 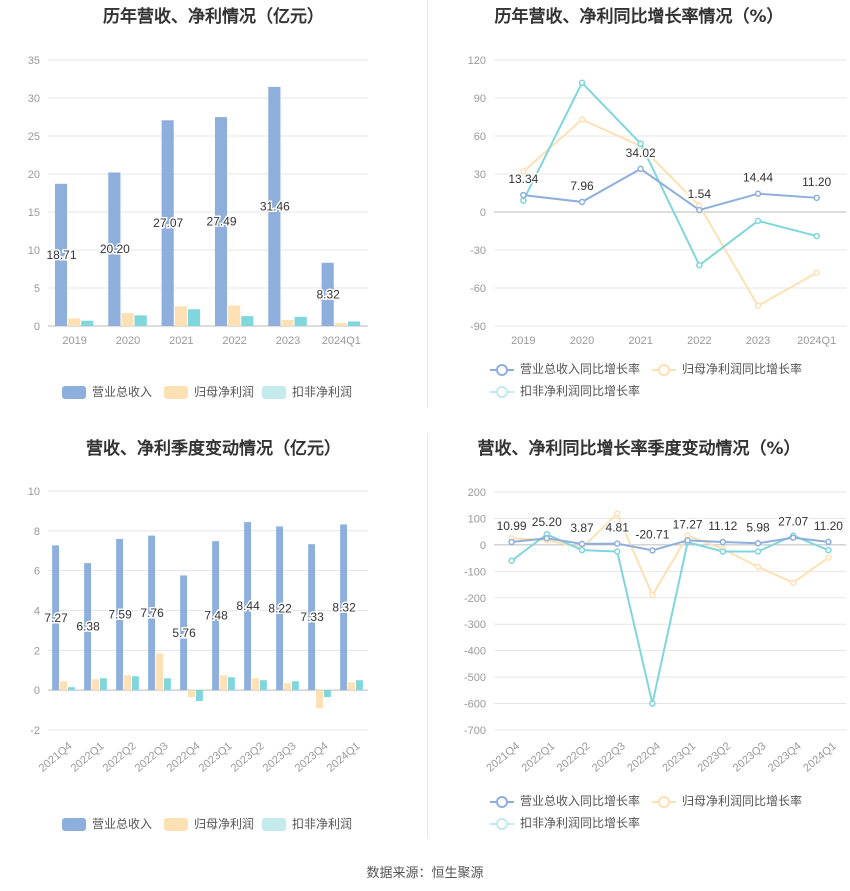 What do you see at coordinates (213, 449) in the screenshot?
I see `chart-title: 营收、净利季度变动情况（亿元）` at bounding box center [213, 449].